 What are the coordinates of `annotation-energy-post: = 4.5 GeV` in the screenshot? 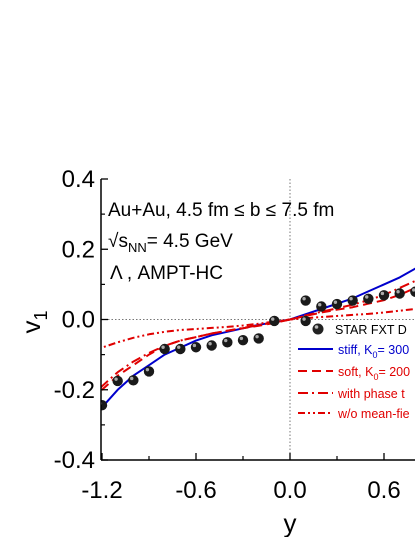 It's located at (190, 241).